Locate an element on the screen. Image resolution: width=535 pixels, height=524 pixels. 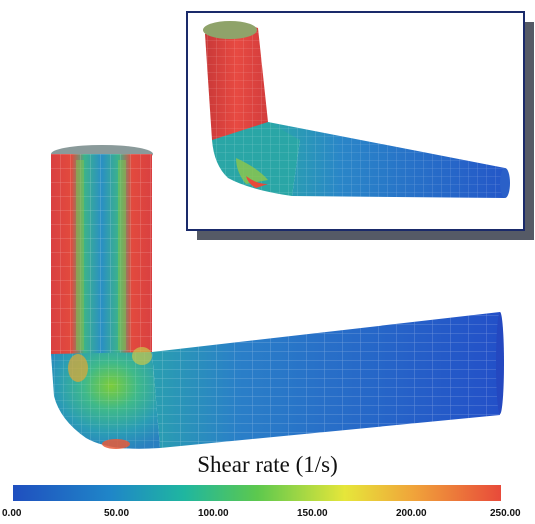
colorbar-title: Shear rate (1/s) is located at coordinates (267, 464).